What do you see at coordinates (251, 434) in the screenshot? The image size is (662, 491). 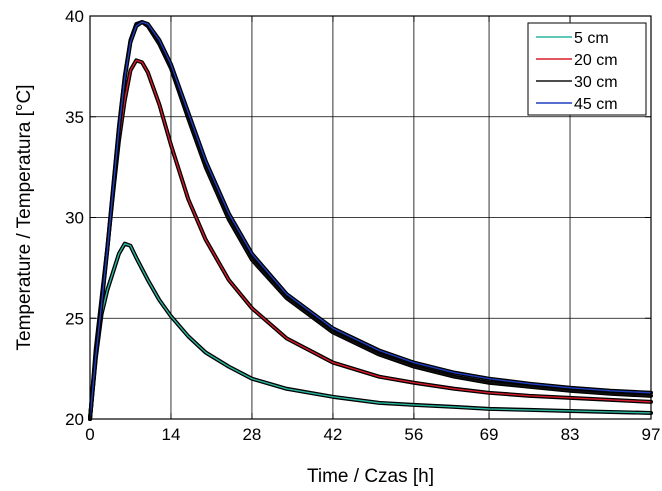 I see `x-tick-label: 28` at bounding box center [251, 434].